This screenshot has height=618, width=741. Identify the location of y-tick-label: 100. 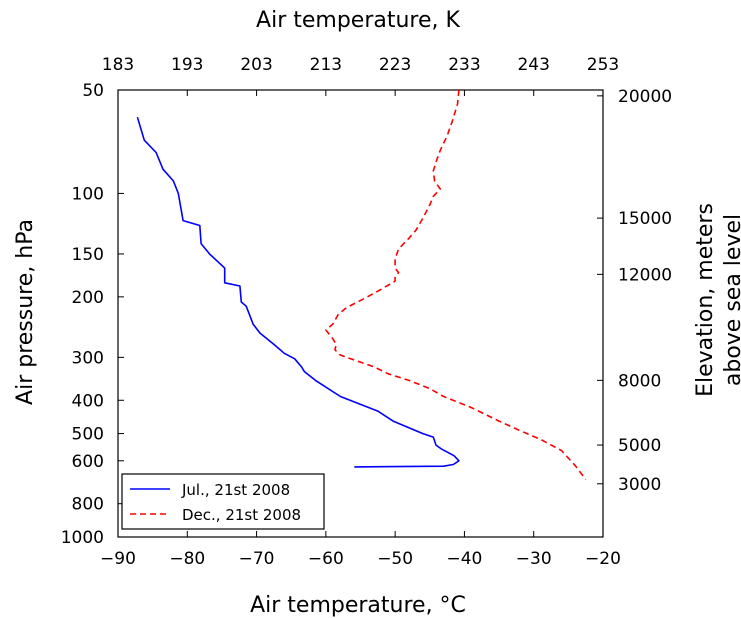
(88, 194).